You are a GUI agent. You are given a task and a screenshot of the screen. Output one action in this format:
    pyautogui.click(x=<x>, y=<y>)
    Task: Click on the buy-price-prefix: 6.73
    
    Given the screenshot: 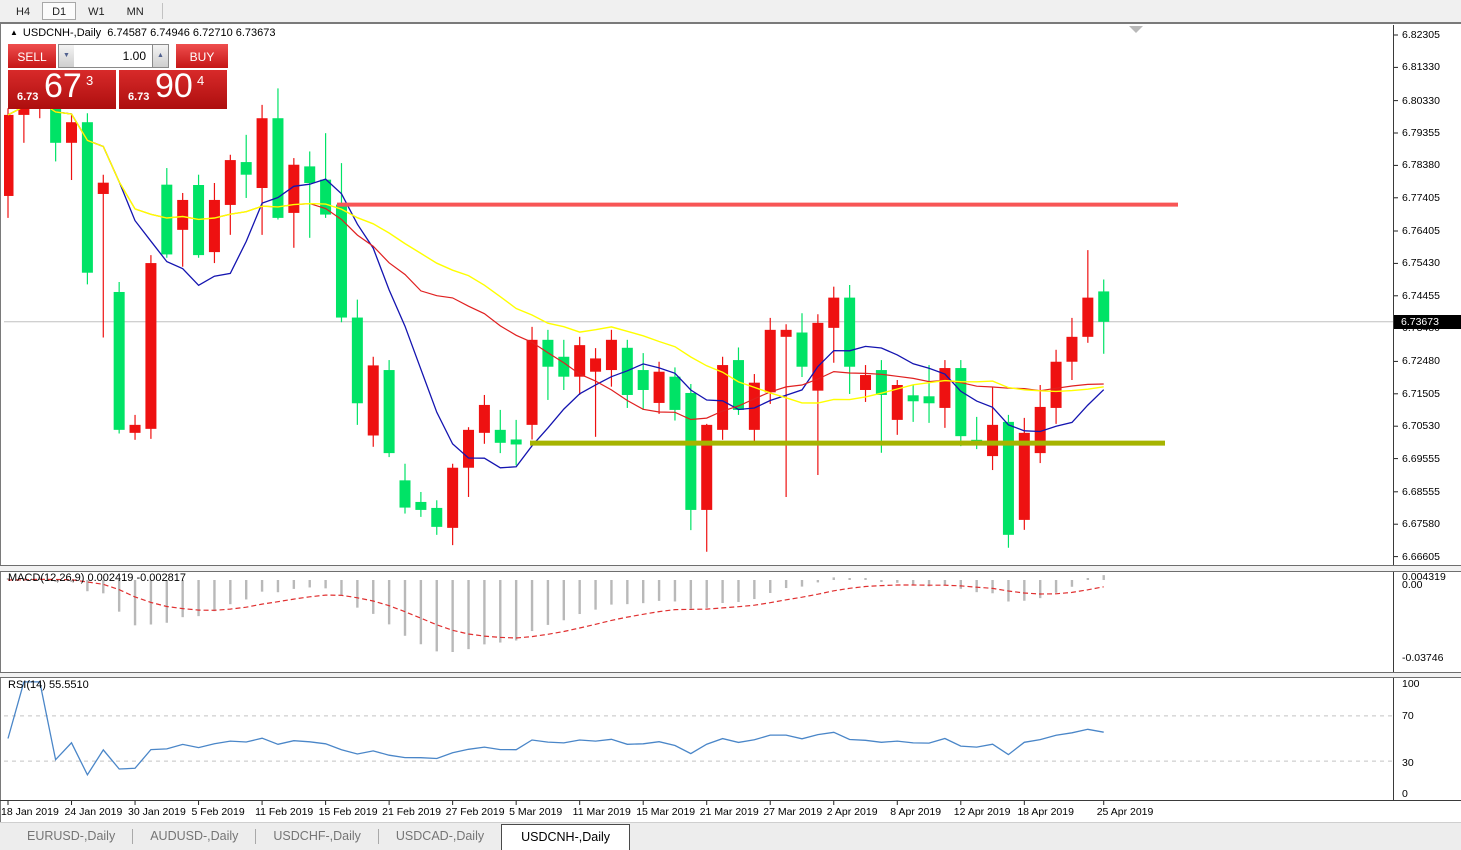 What is the action you would take?
    pyautogui.click(x=139, y=97)
    